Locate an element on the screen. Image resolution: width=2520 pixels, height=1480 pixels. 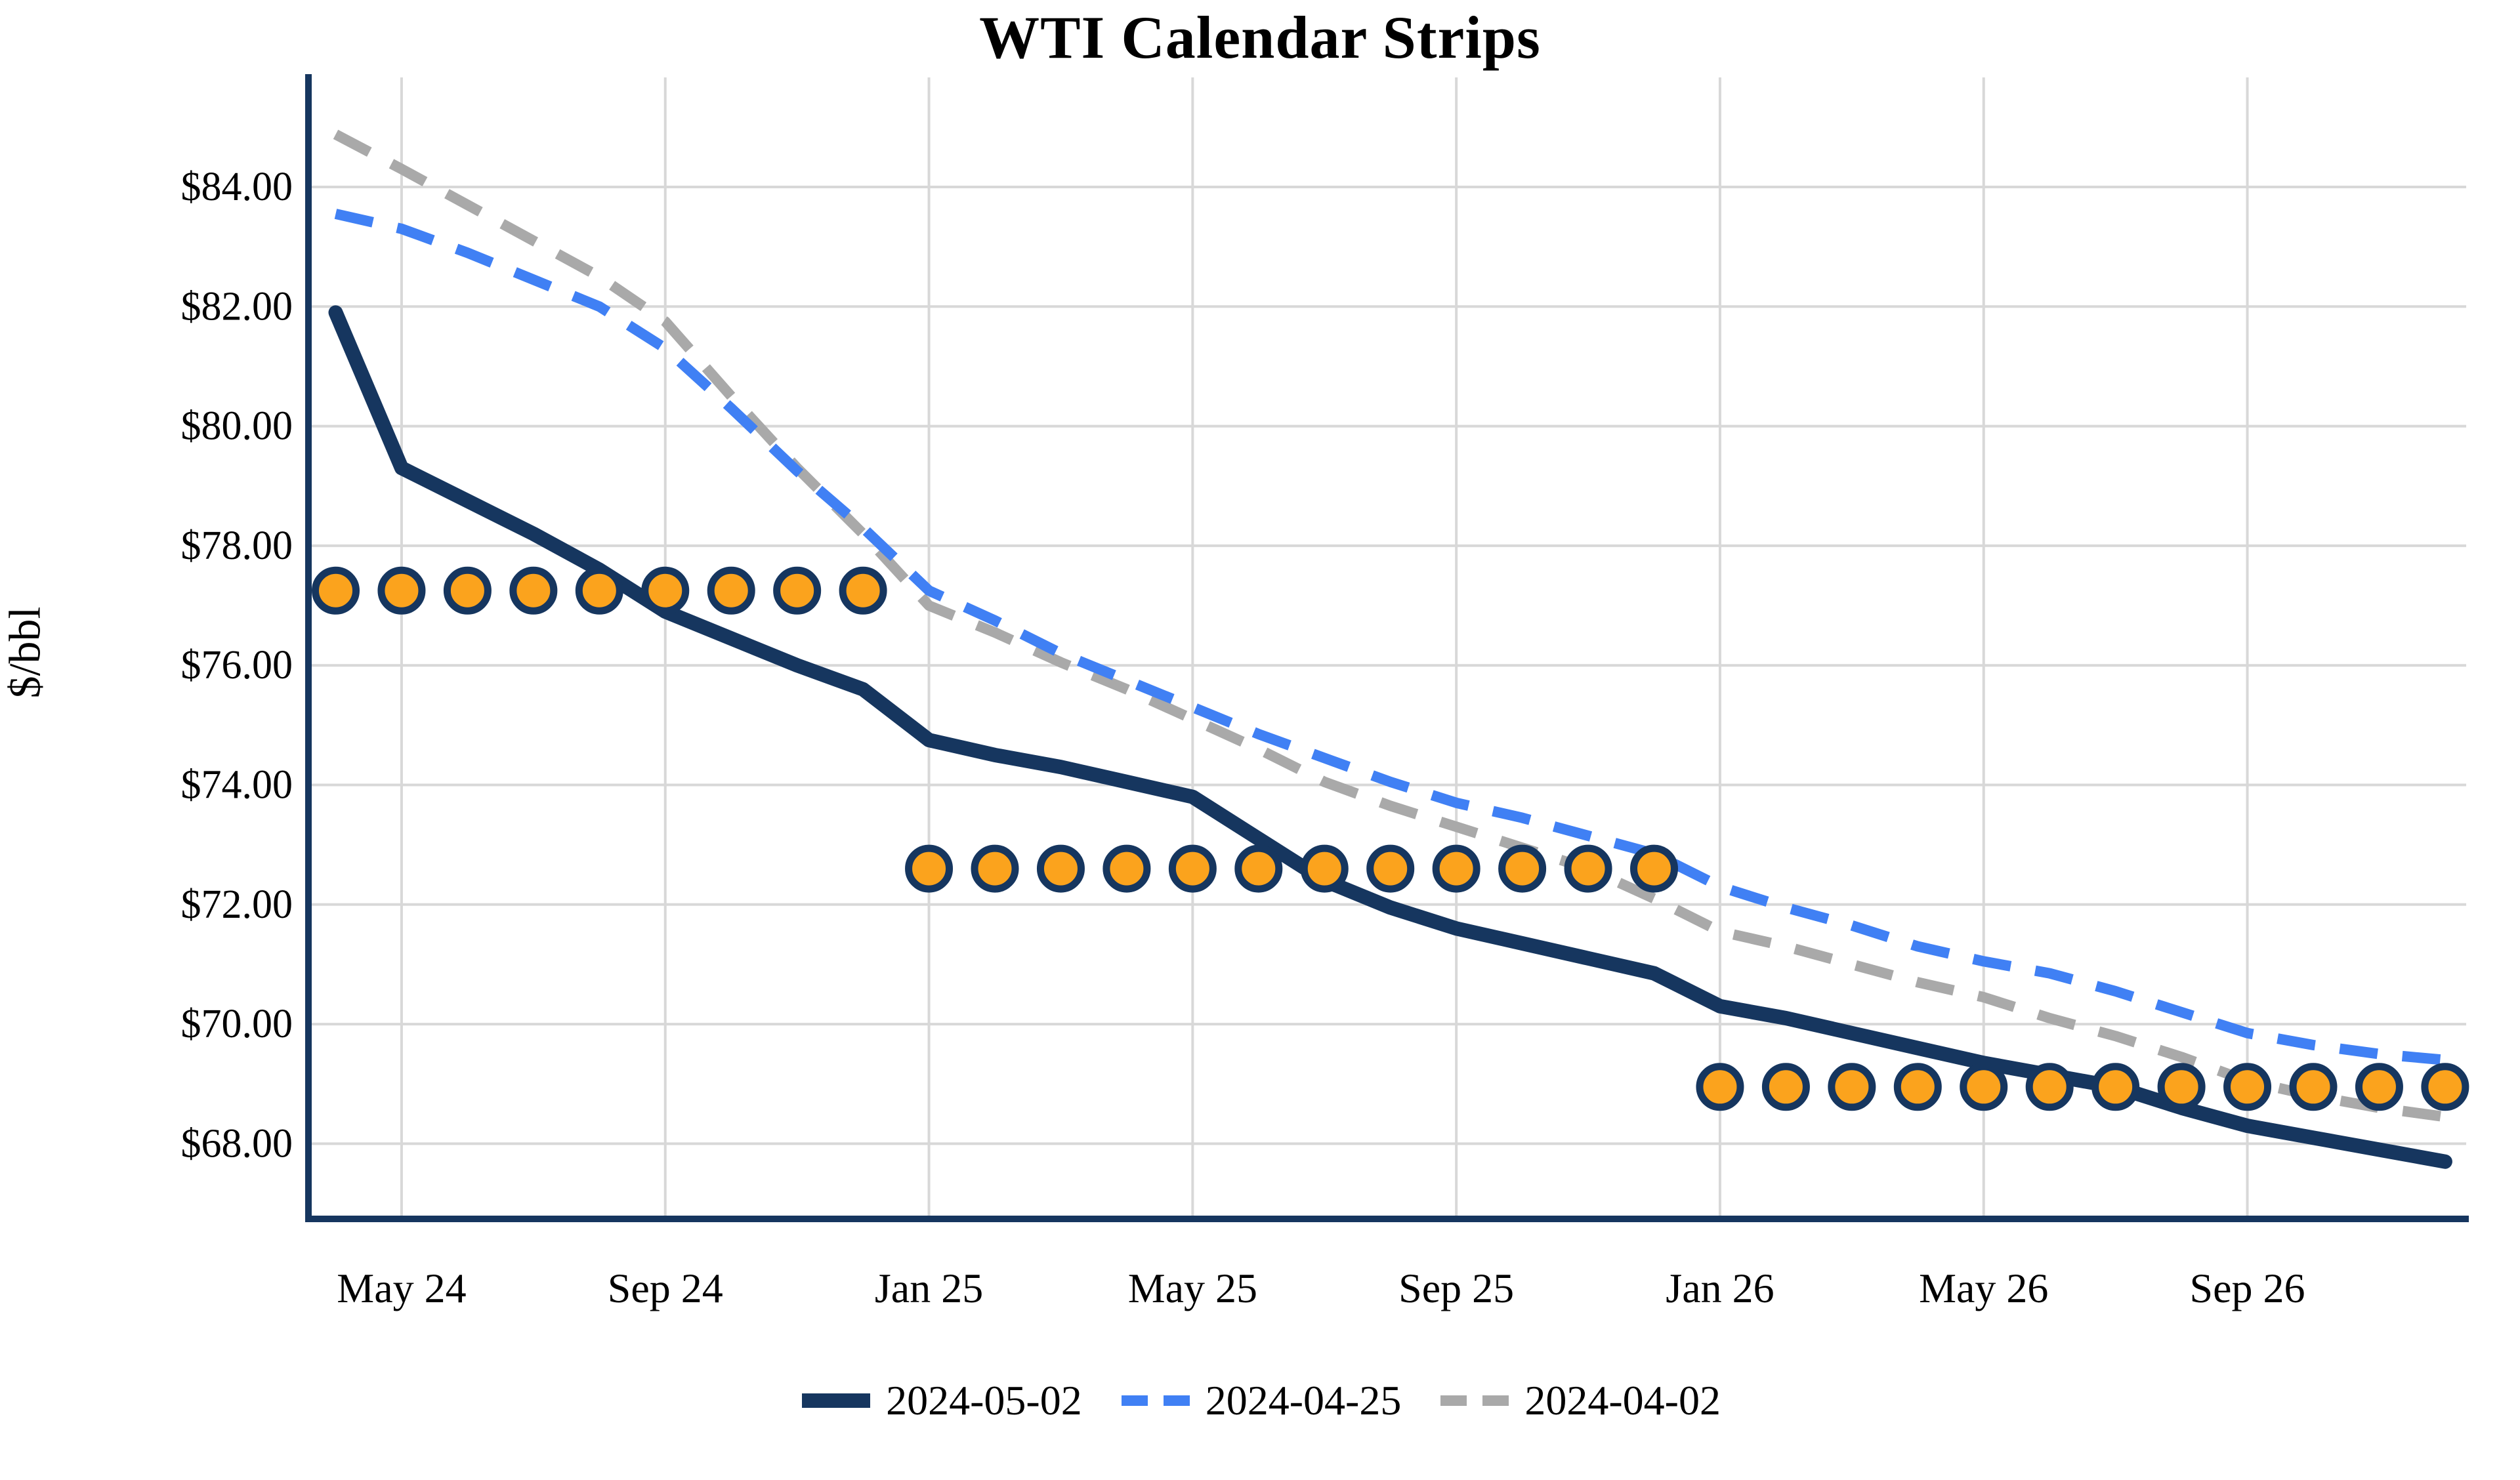
legend-item: 2024-04-02 is located at coordinates (1579, 1400).